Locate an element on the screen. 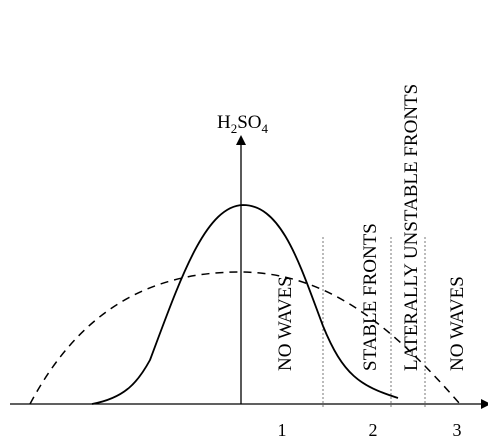 This screenshot has width=488, height=439. region-label-no-waves-left: NO WAVES is located at coordinates (285, 323).